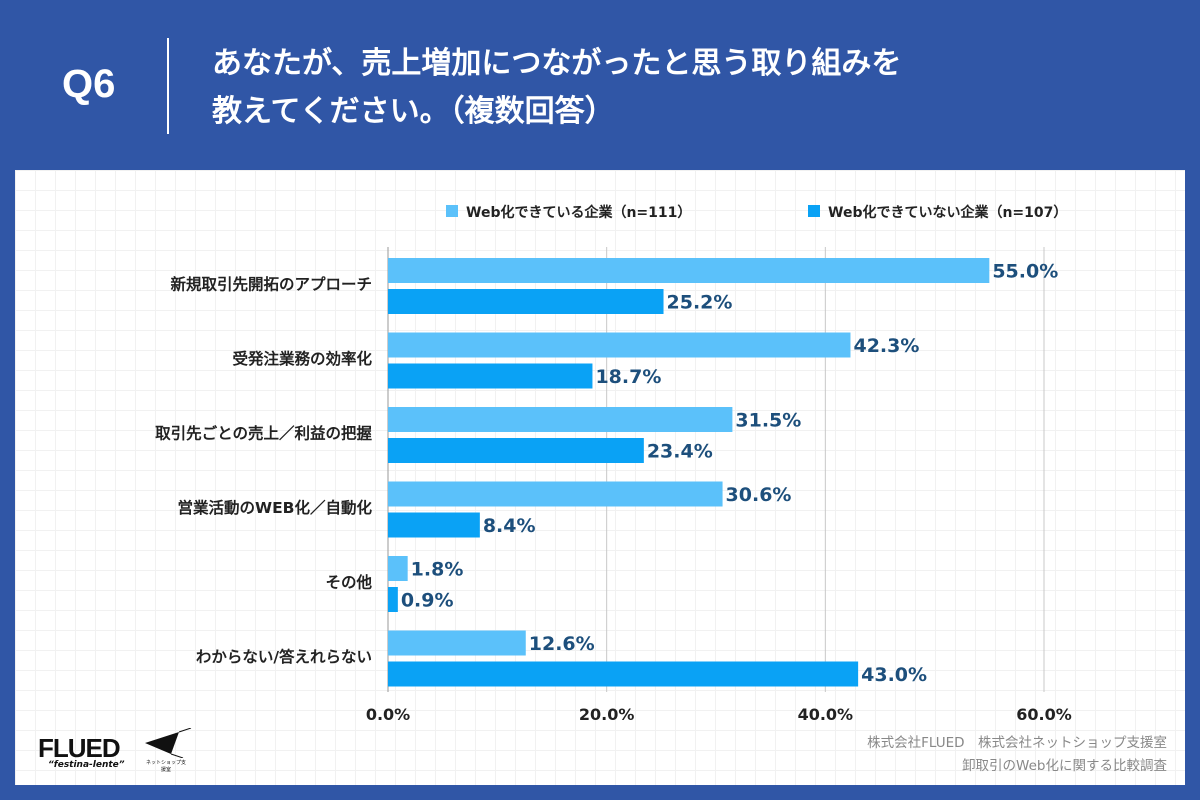  Describe the element at coordinates (562, 644) in the screenshot. I see `data-label: 12.6%` at that location.